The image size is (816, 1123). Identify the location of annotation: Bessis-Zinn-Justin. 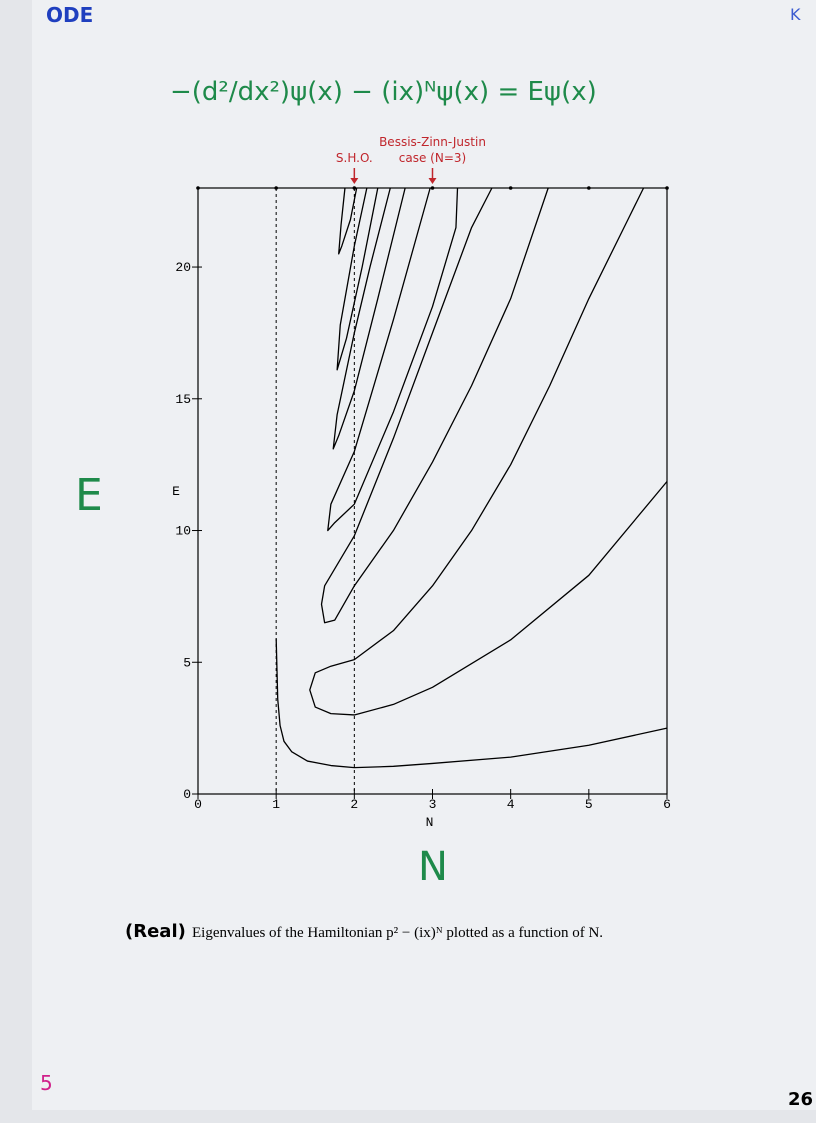
(432, 142).